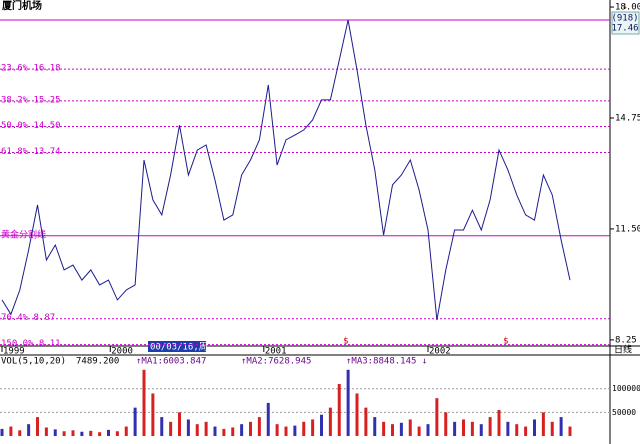 This screenshot has height=444, width=640. What do you see at coordinates (626, 388) in the screenshot?
I see `y-tick-label: 100000` at bounding box center [626, 388].